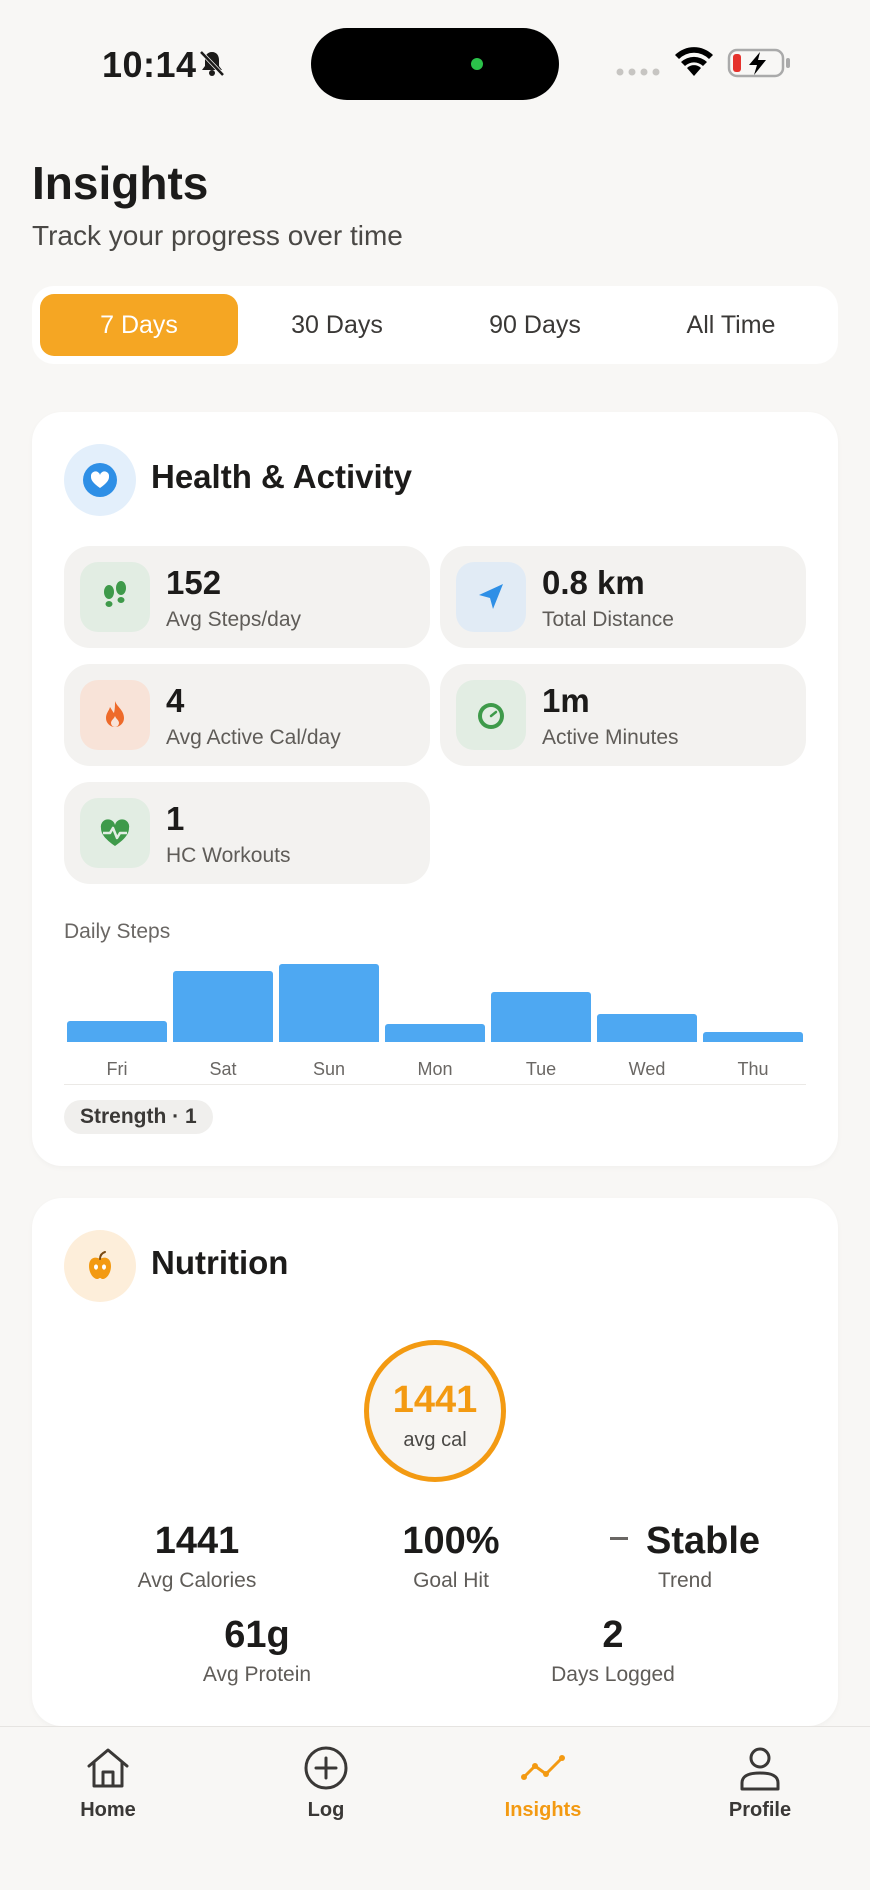  Describe the element at coordinates (435, 1400) in the screenshot. I see `ring-value: 1441` at that location.